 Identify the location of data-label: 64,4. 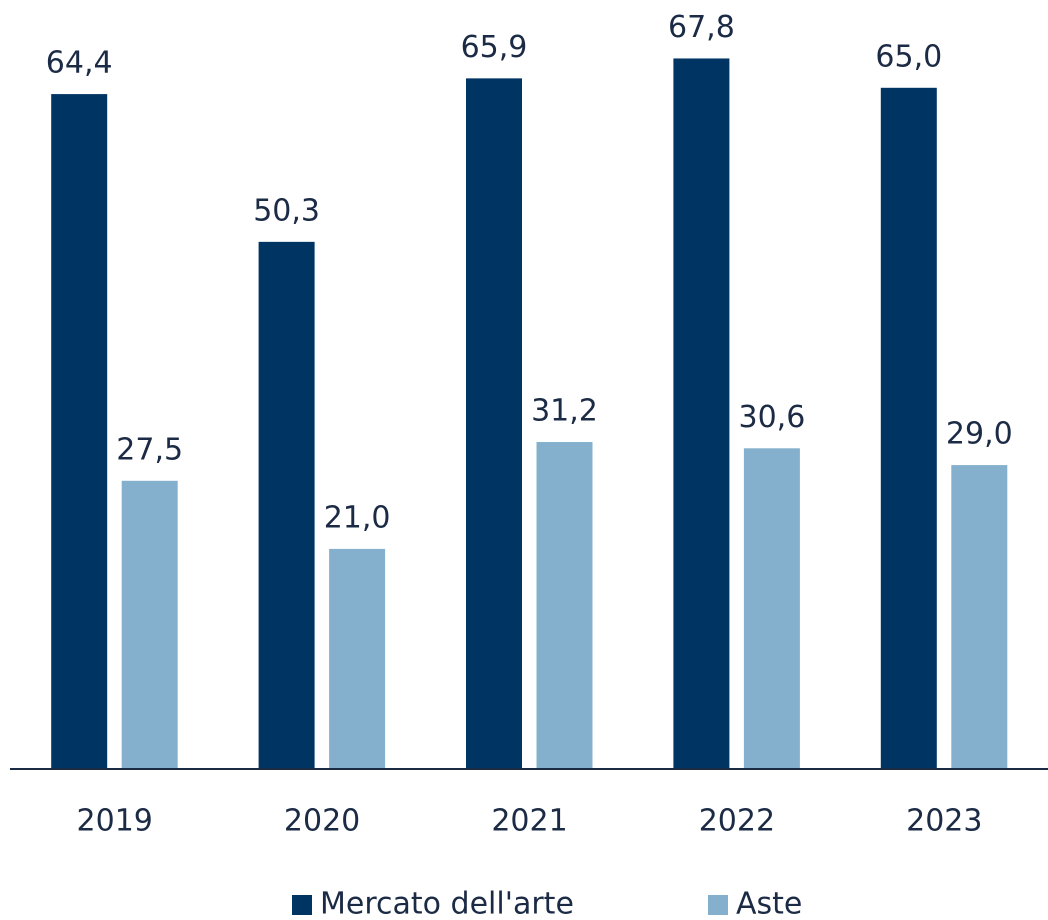
(79, 63).